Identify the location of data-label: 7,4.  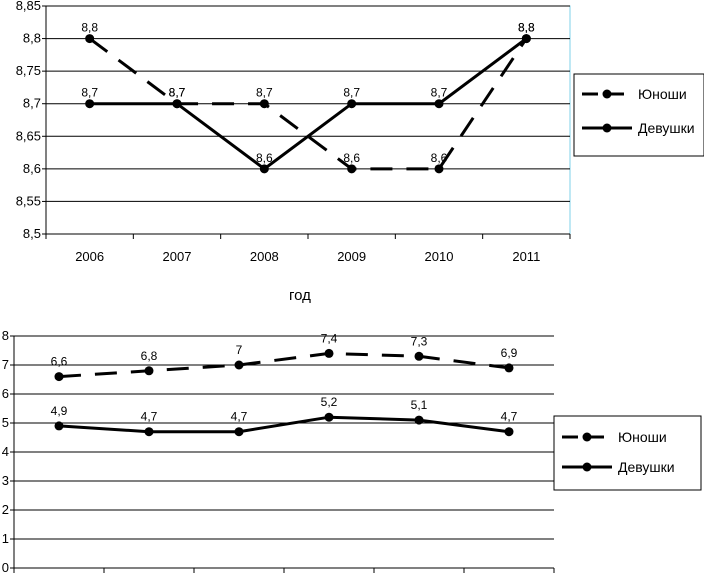
(329, 338).